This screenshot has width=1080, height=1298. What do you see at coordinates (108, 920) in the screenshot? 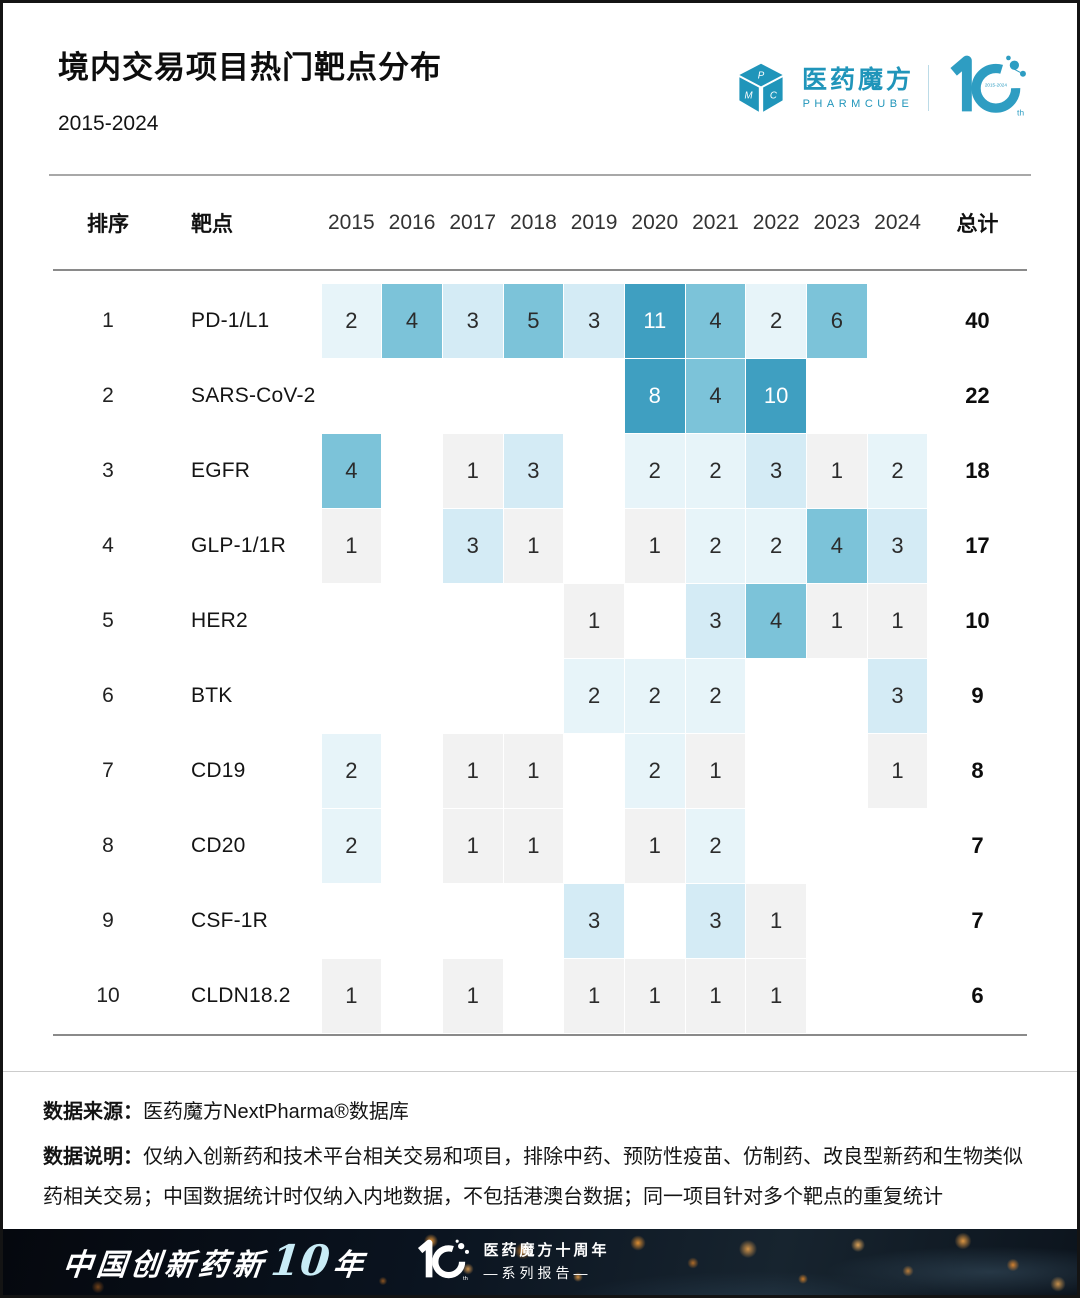
I see `rank-cell: 9` at bounding box center [108, 920].